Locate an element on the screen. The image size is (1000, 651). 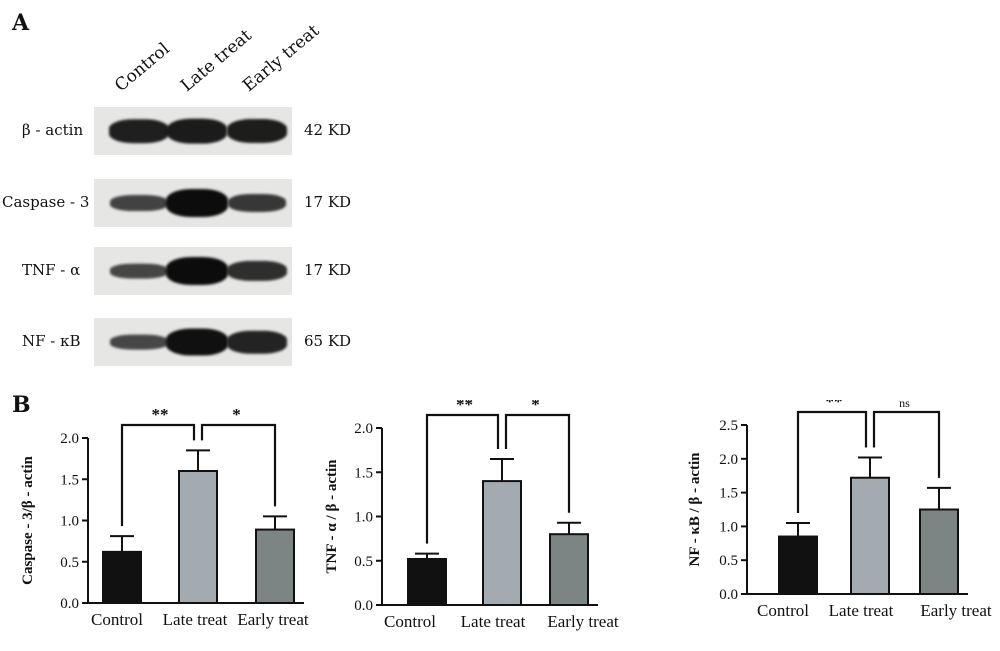
protein-label: NF - κB is located at coordinates (51, 341).